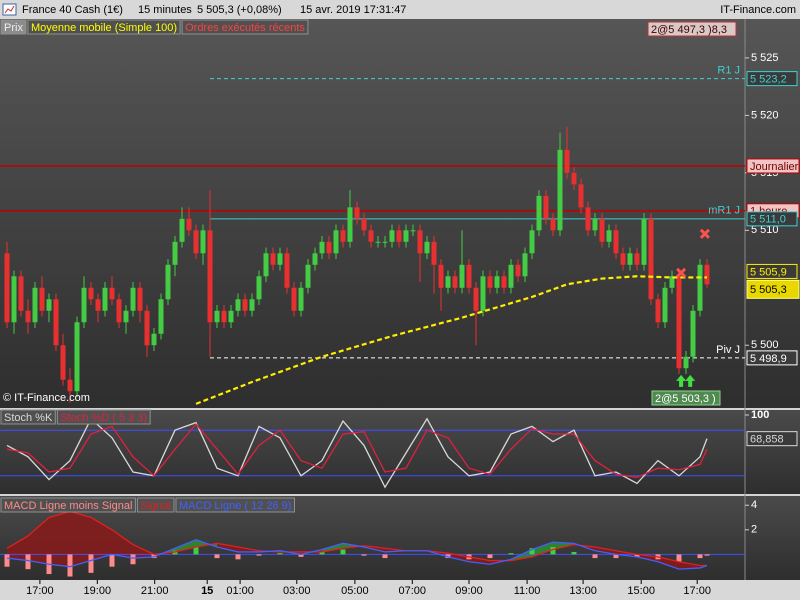 The height and width of the screenshot is (600, 800). What do you see at coordinates (240, 591) in the screenshot?
I see `x-tick-label: 01:00` at bounding box center [240, 591].